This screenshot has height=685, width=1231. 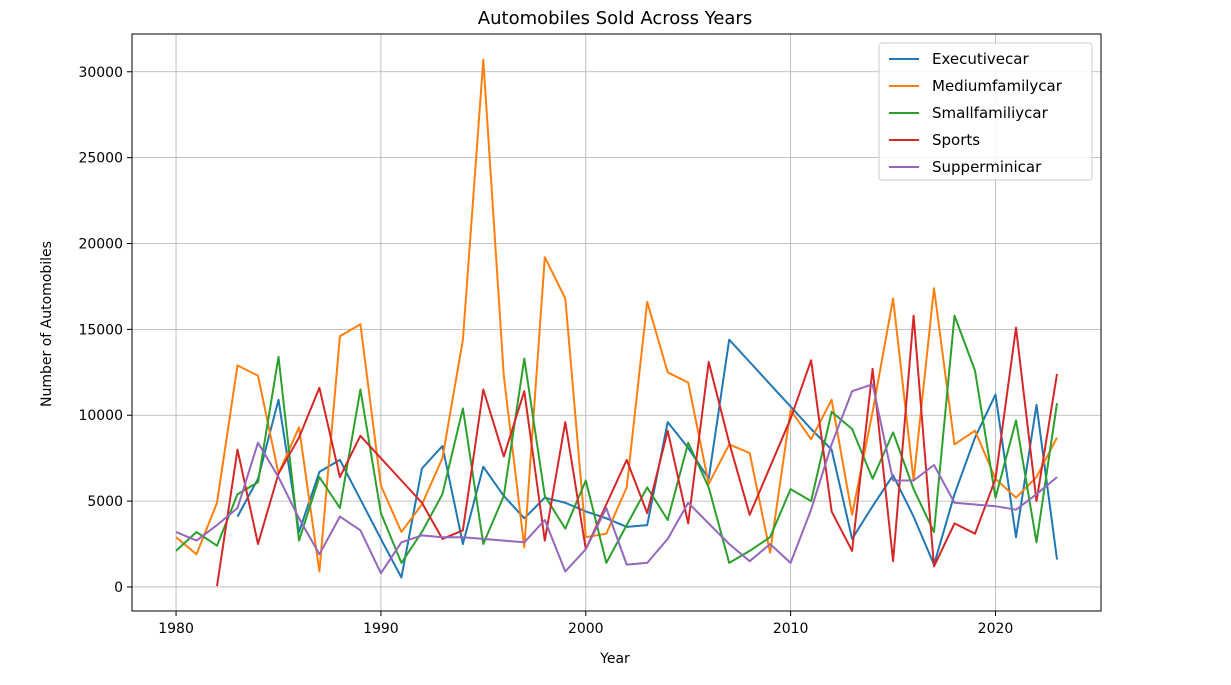 What do you see at coordinates (118, 588) in the screenshot?
I see `y-tick-label: 0` at bounding box center [118, 588].